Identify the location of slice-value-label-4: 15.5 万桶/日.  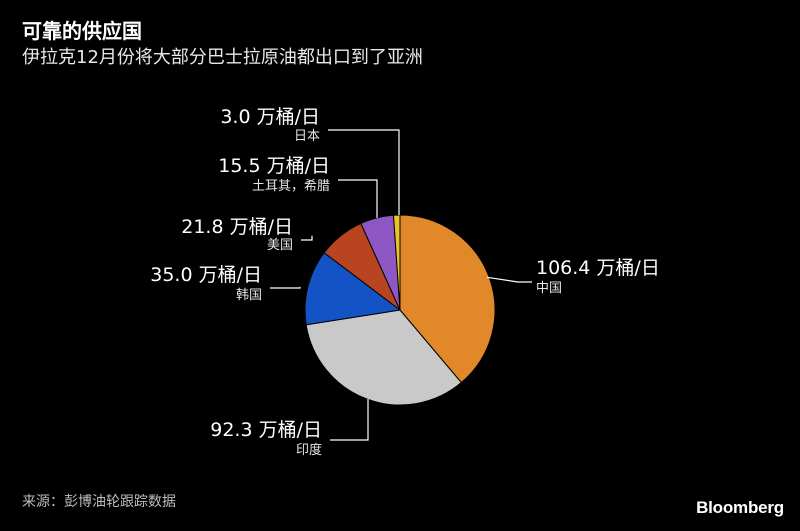
(274, 166).